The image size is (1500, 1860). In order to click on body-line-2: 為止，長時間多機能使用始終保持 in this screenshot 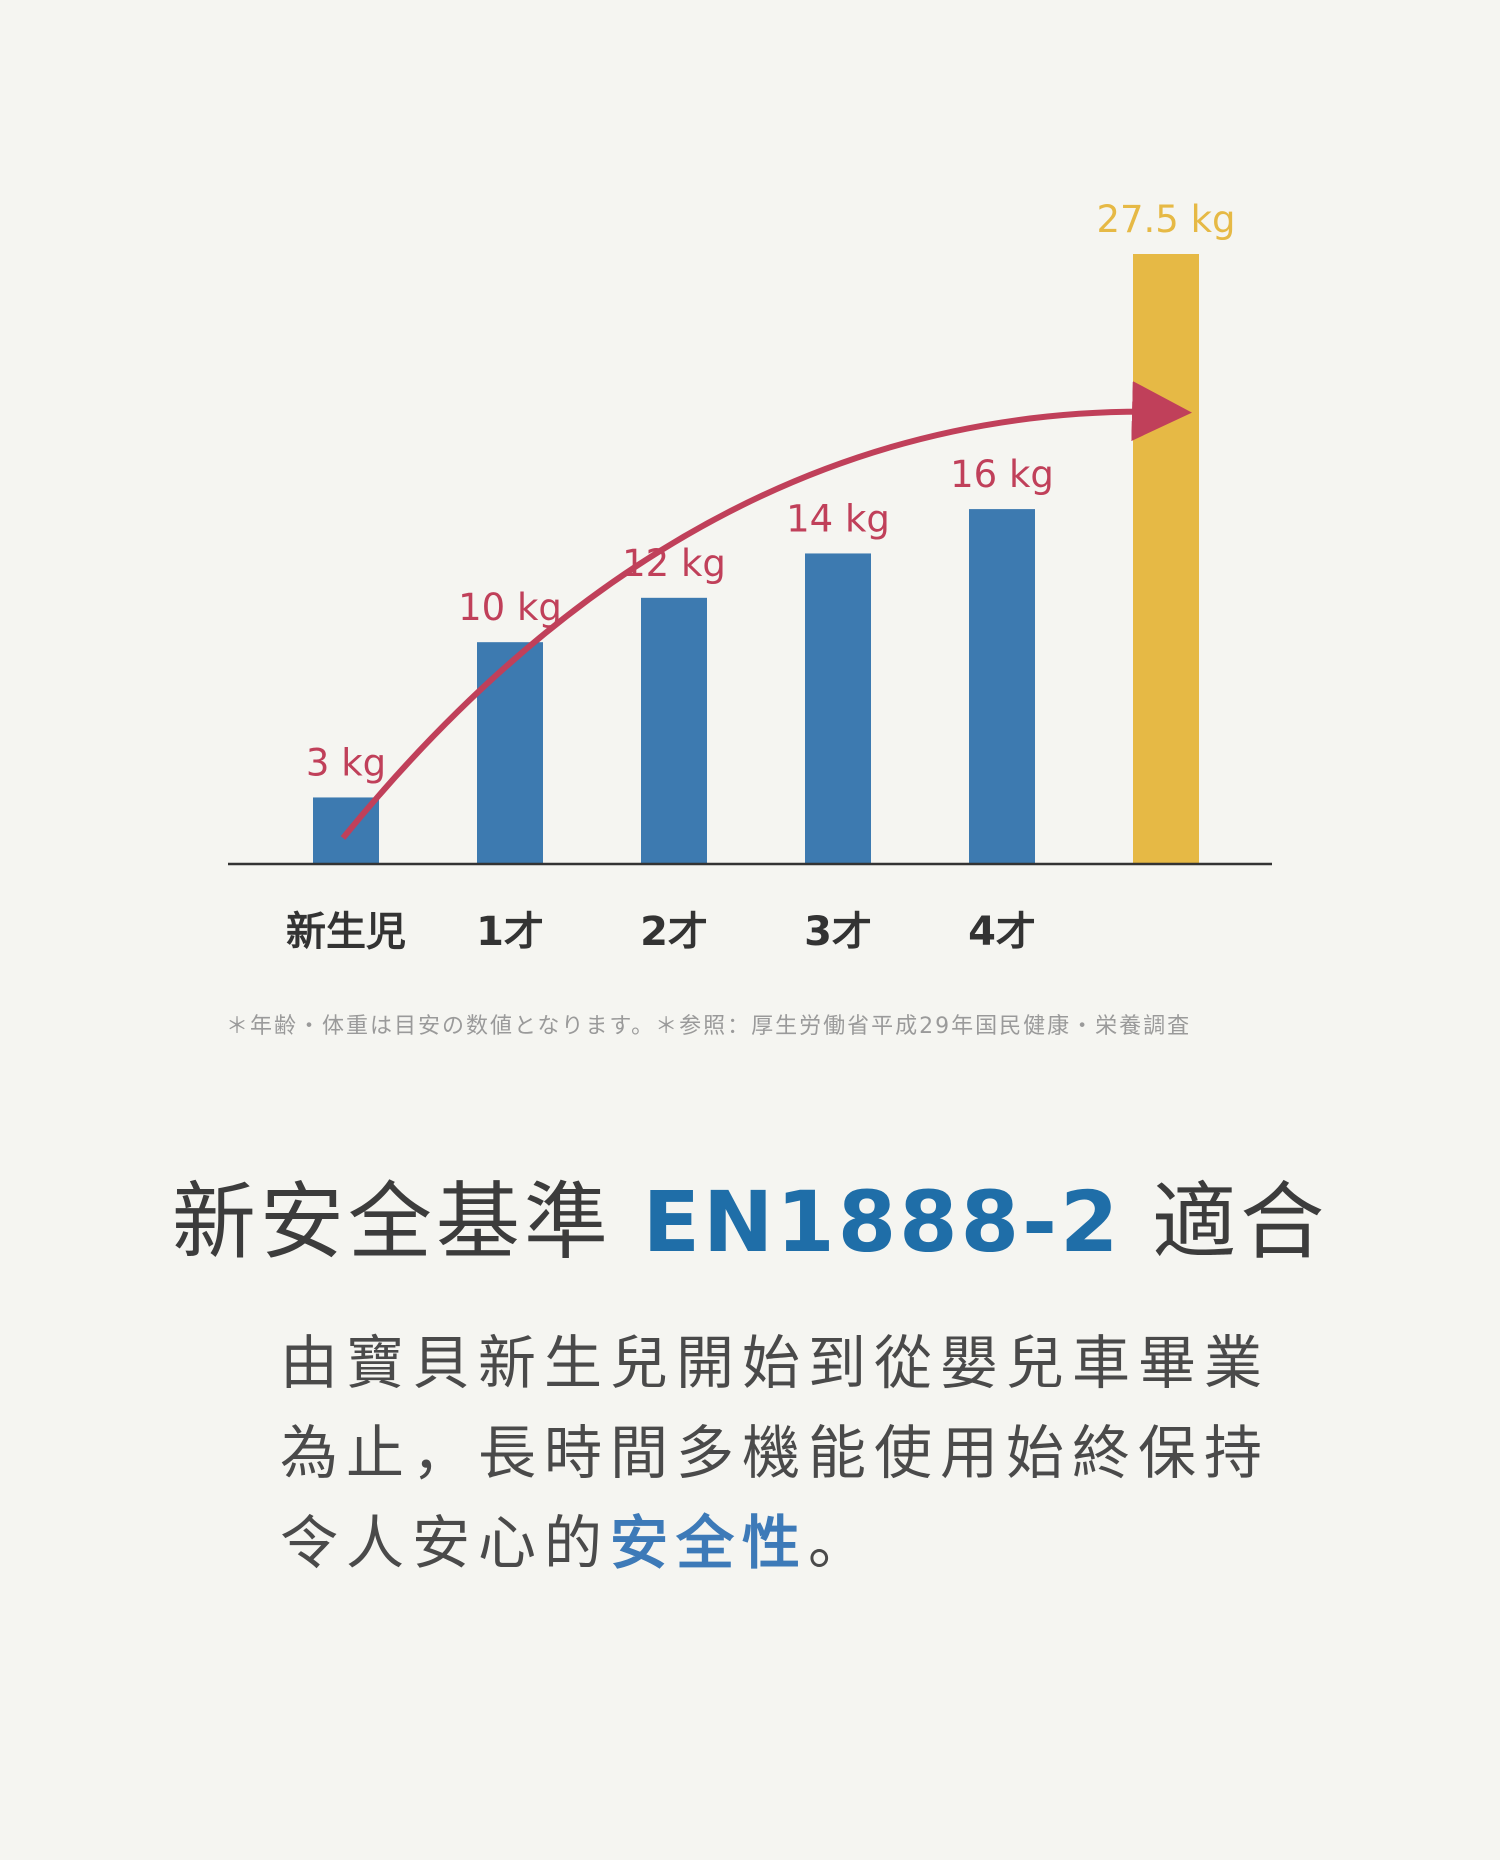, I will do `click(775, 1453)`.